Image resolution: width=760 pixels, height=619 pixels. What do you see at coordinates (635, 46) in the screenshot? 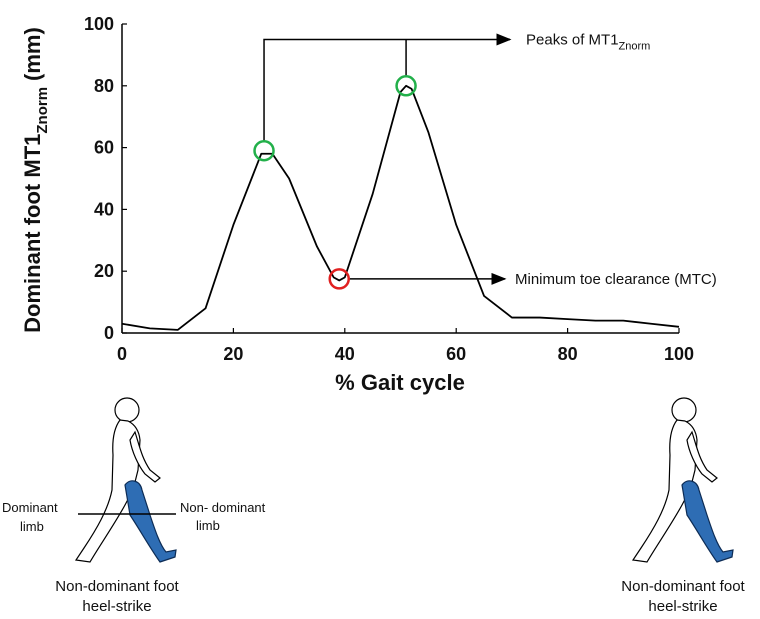
I see `peaks-annotation-sub: Znorm` at bounding box center [635, 46].